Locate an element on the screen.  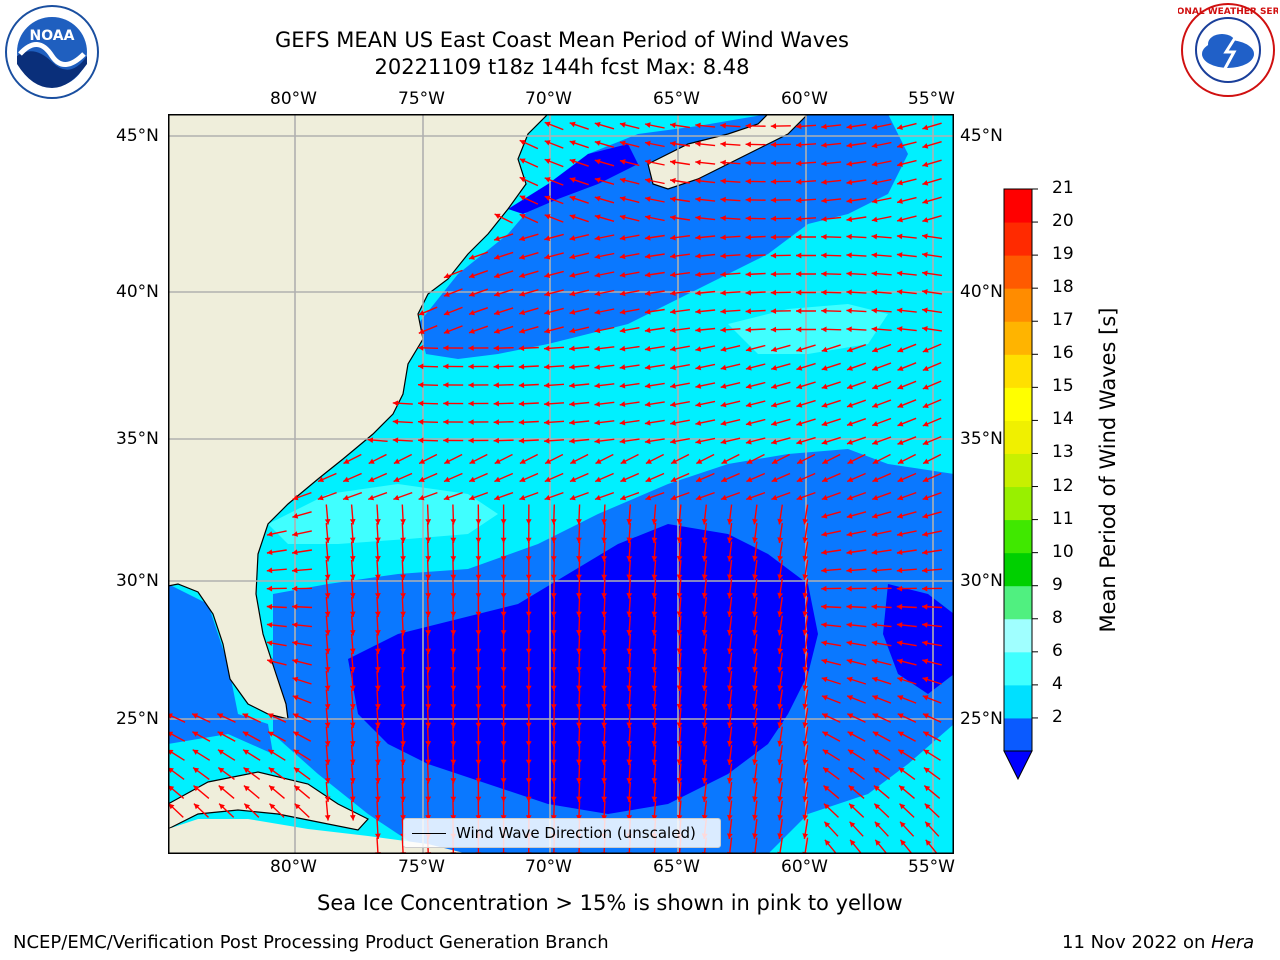
lat-tick-left: 25°N is located at coordinates (137, 719).